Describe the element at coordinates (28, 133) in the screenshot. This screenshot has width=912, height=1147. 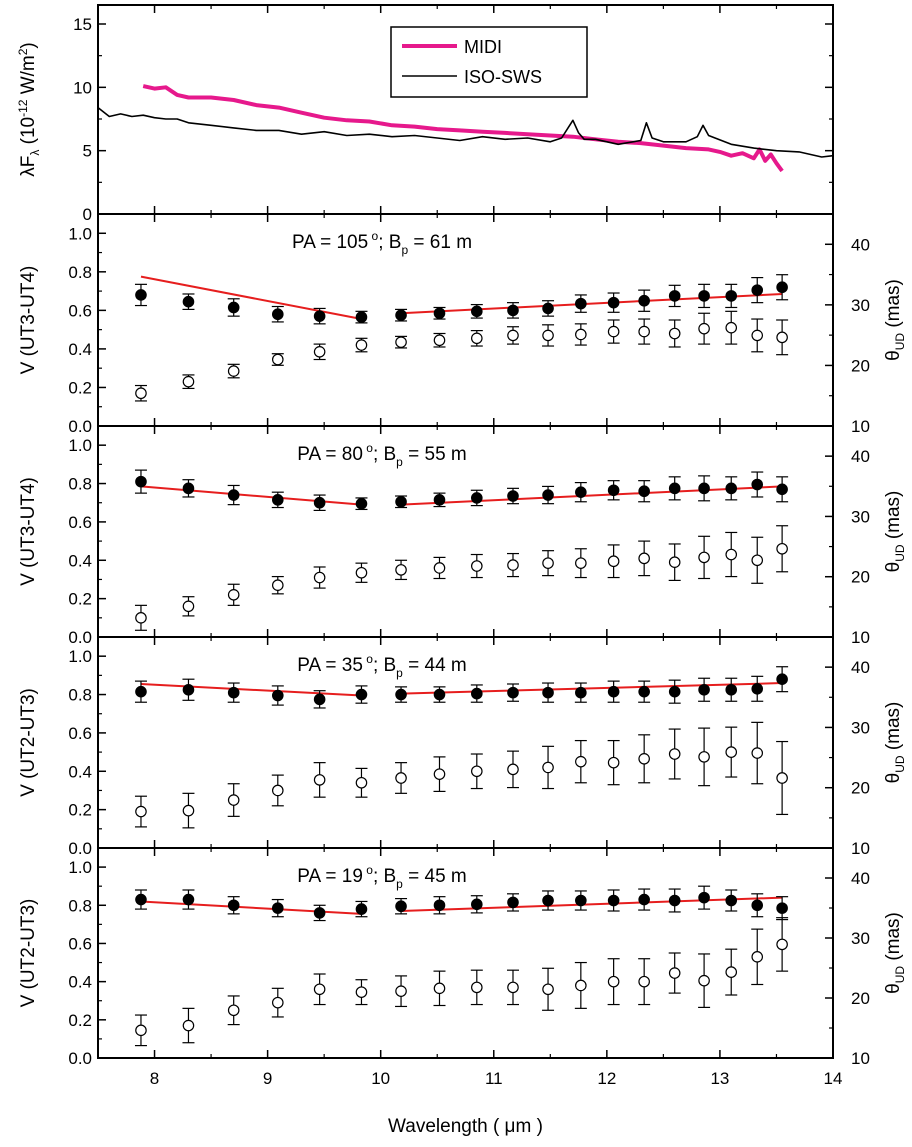
I see `y-title-unit: (10` at that location.